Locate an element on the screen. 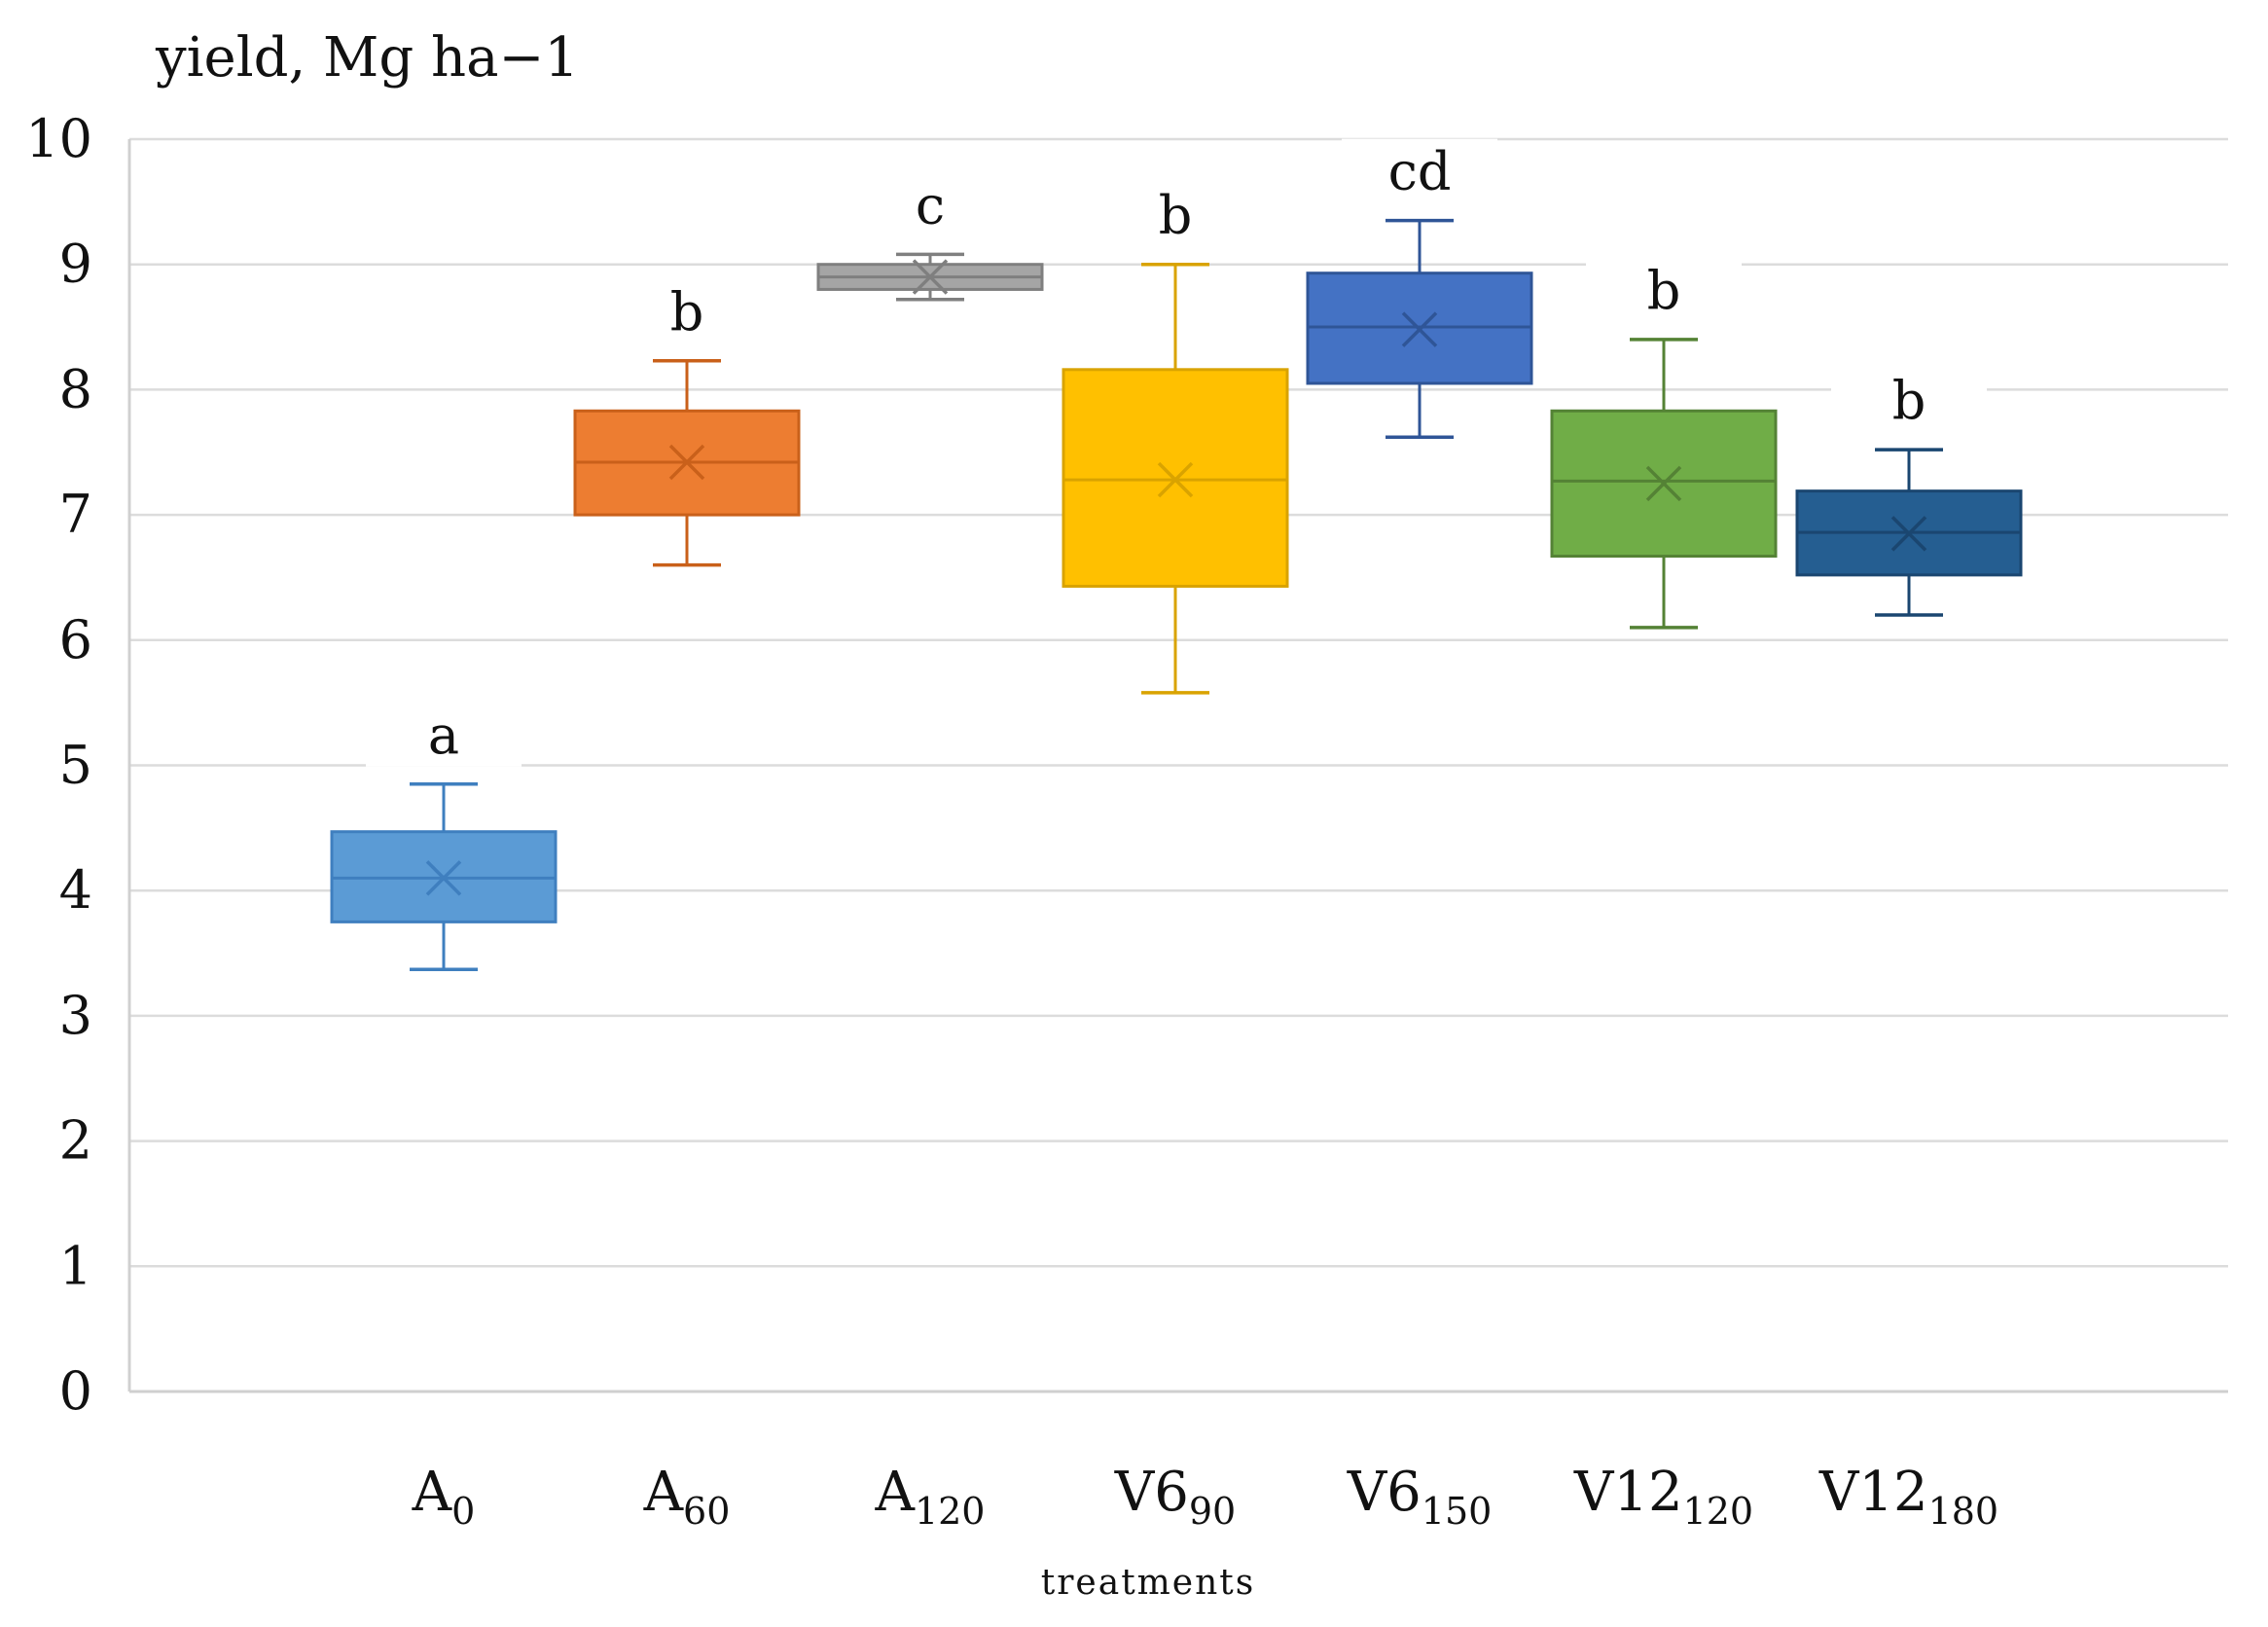  x-tick-label-A60: A60 is located at coordinates (687, 1497).